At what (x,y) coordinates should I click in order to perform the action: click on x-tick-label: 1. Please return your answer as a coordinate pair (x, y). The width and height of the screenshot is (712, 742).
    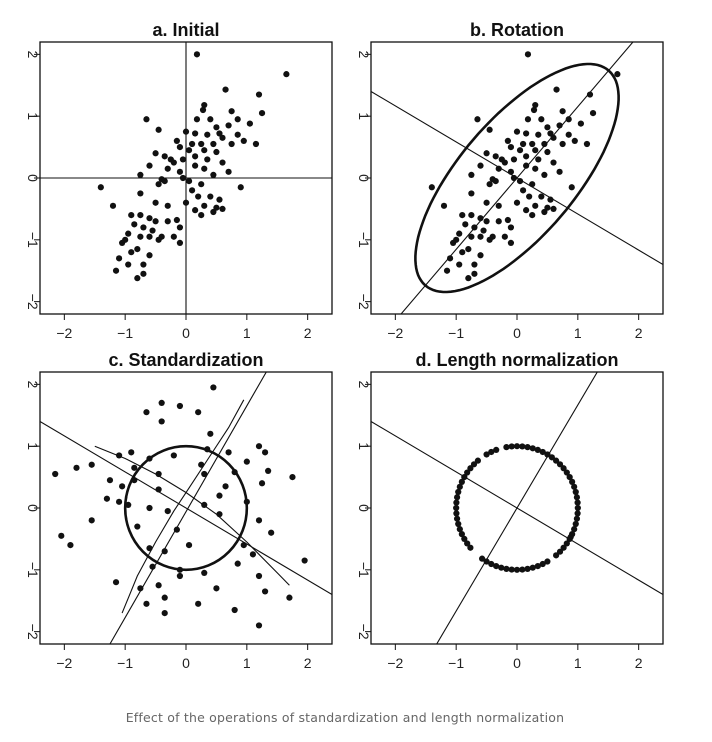
    Looking at the image, I should click on (578, 663).